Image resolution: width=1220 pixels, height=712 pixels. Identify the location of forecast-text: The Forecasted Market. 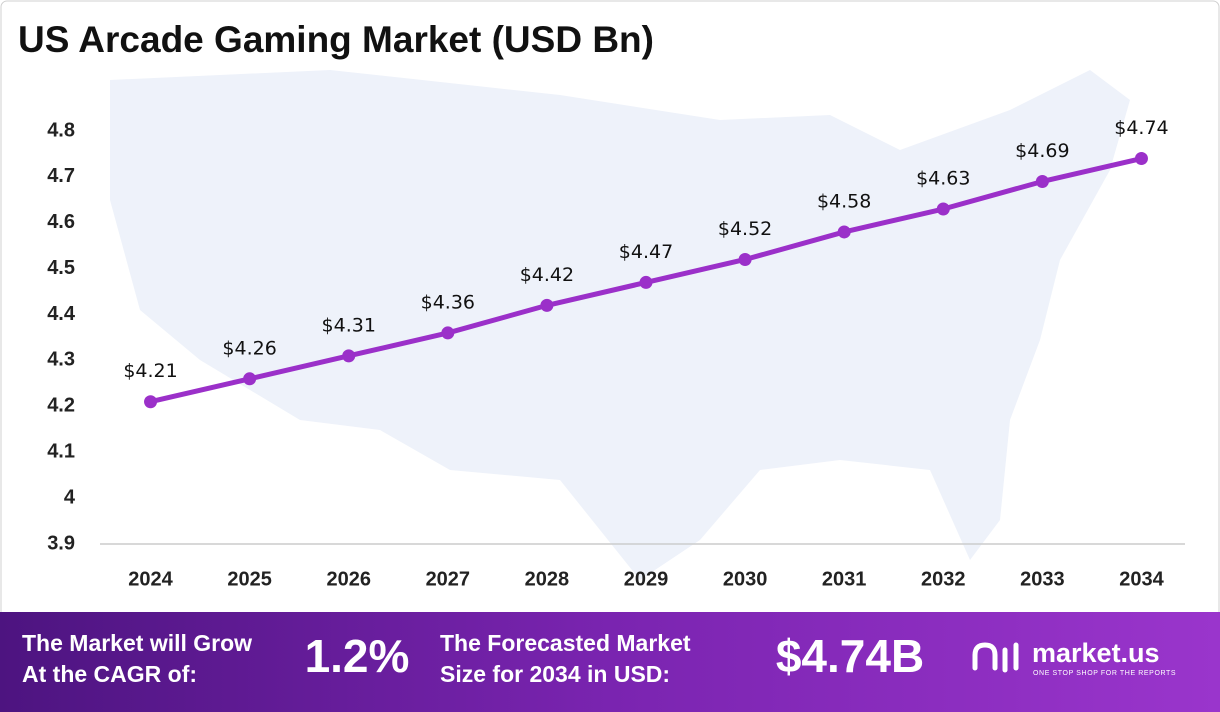
(565, 643).